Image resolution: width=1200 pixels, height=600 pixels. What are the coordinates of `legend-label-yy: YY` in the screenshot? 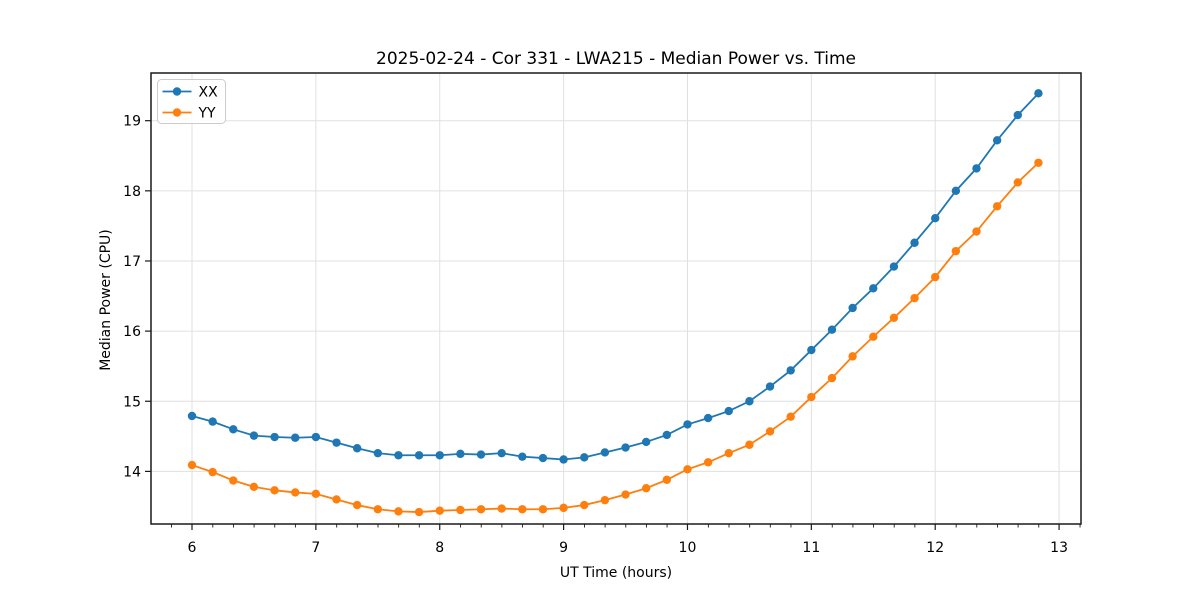 It's located at (207, 114).